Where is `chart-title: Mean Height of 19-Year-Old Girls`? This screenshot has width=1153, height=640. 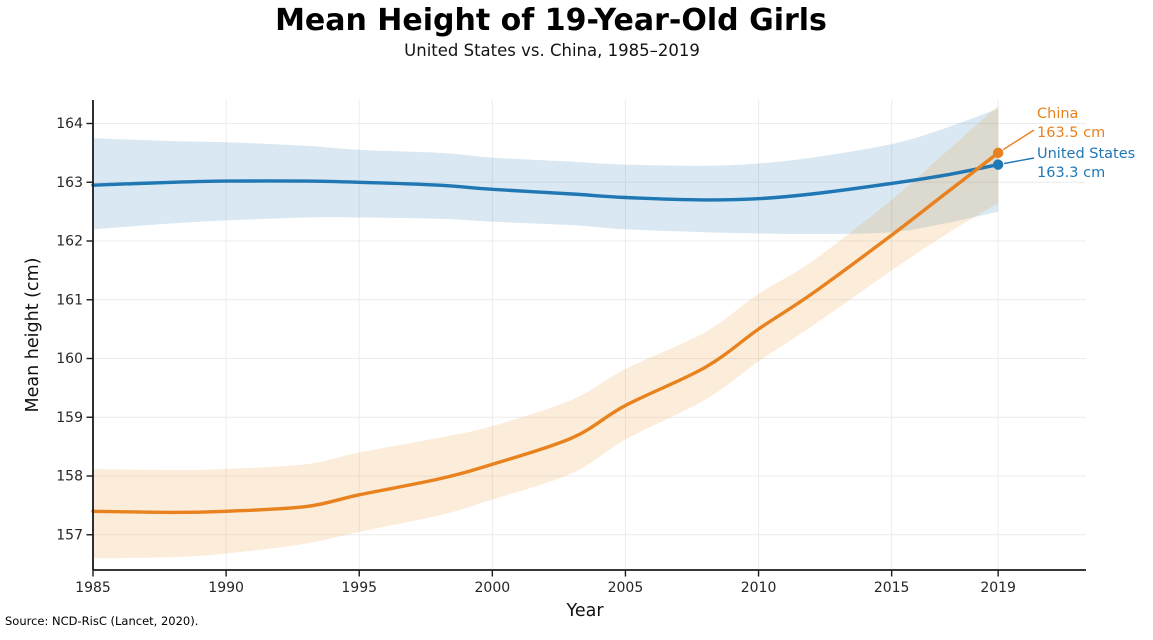
chart-title: Mean Height of 19-Year-Old Girls is located at coordinates (551, 20).